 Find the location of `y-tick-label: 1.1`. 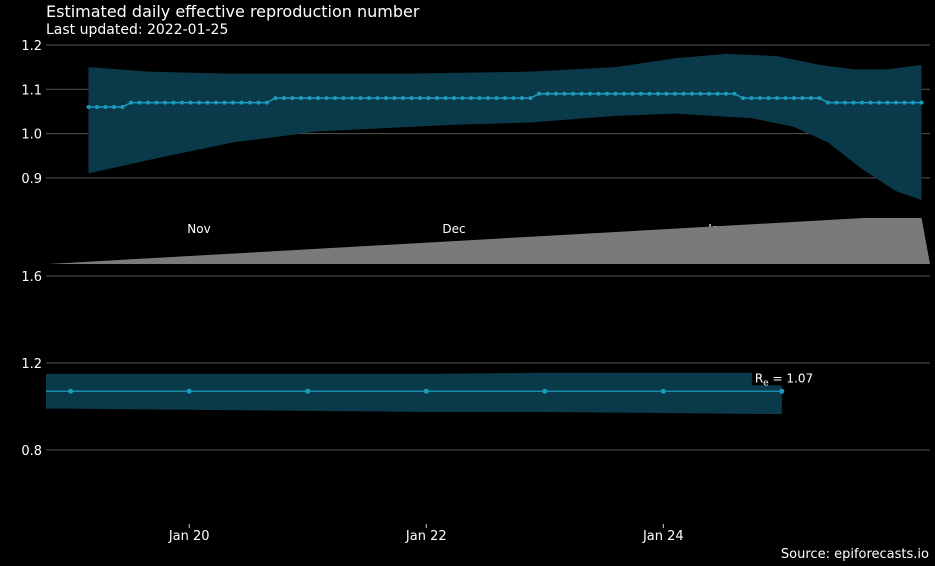

y-tick-label: 1.1 is located at coordinates (31, 90).